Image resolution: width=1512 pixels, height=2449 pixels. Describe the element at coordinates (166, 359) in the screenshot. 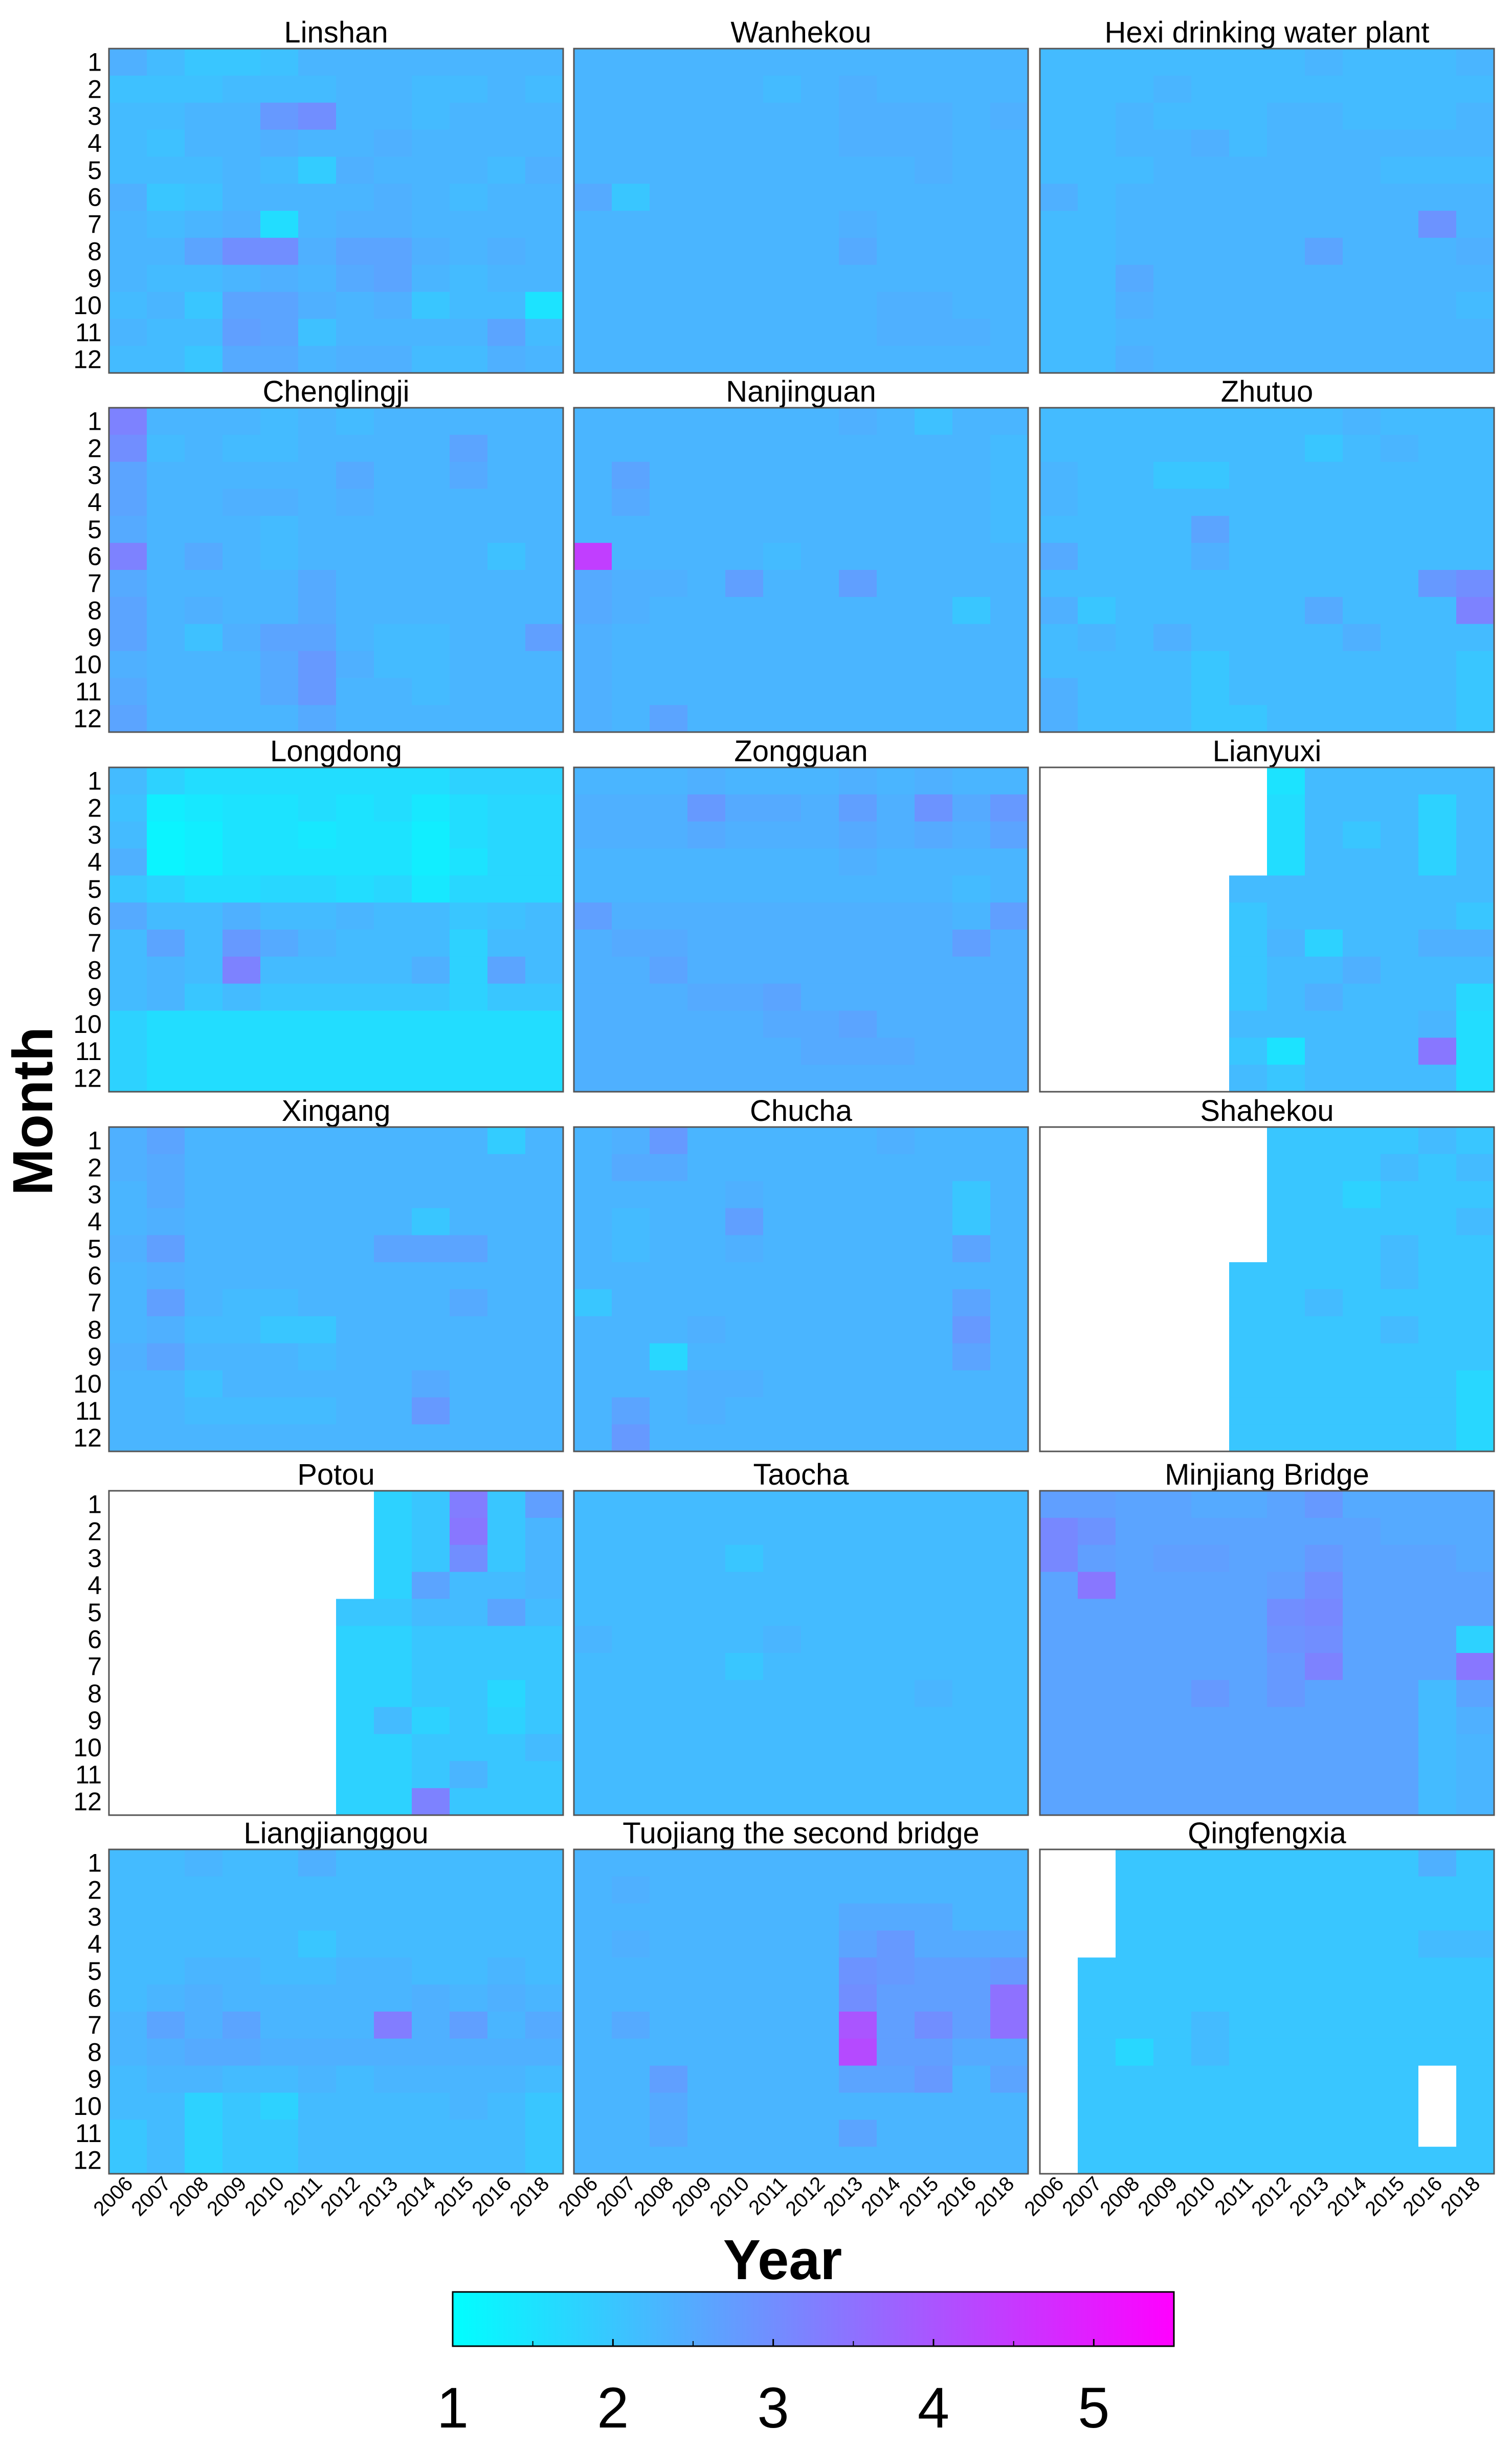

I see `heatmap-cell: Linshan 2007-12: 2.2` at that location.